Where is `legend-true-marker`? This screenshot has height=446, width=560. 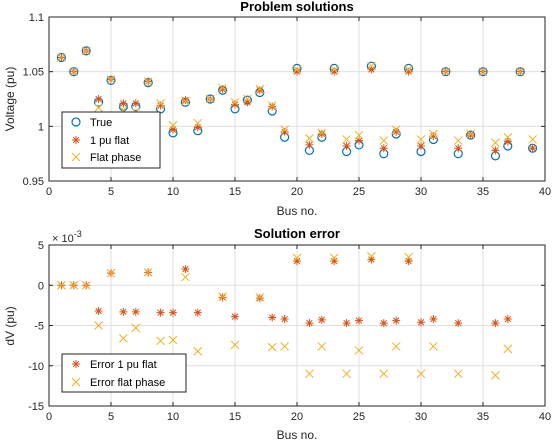
legend-true-marker is located at coordinates (76, 122).